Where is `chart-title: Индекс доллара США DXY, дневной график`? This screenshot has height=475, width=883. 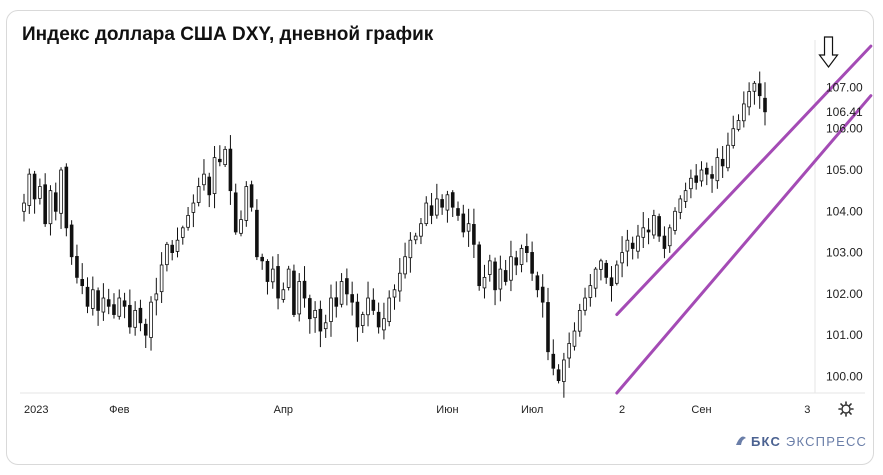
chart-title: Индекс доллара США DXY, дневной график is located at coordinates (228, 34).